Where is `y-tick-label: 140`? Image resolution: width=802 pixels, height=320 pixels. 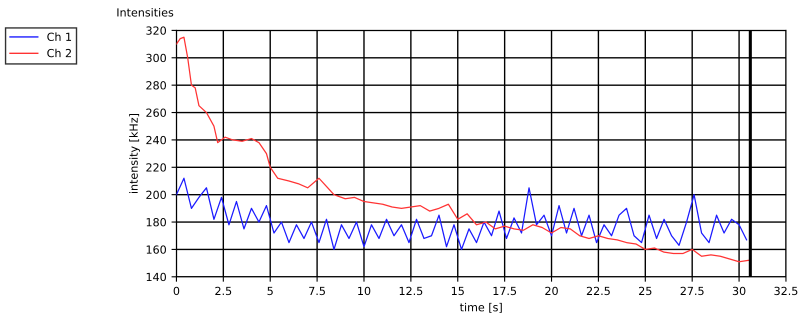 y-tick-label: 140 is located at coordinates (156, 277).